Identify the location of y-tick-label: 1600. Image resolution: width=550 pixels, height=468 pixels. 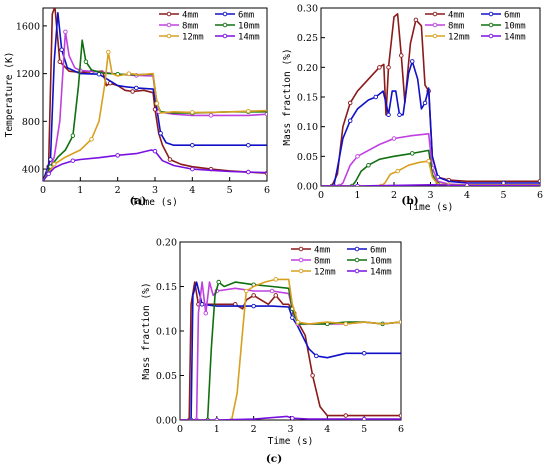
(28, 26).